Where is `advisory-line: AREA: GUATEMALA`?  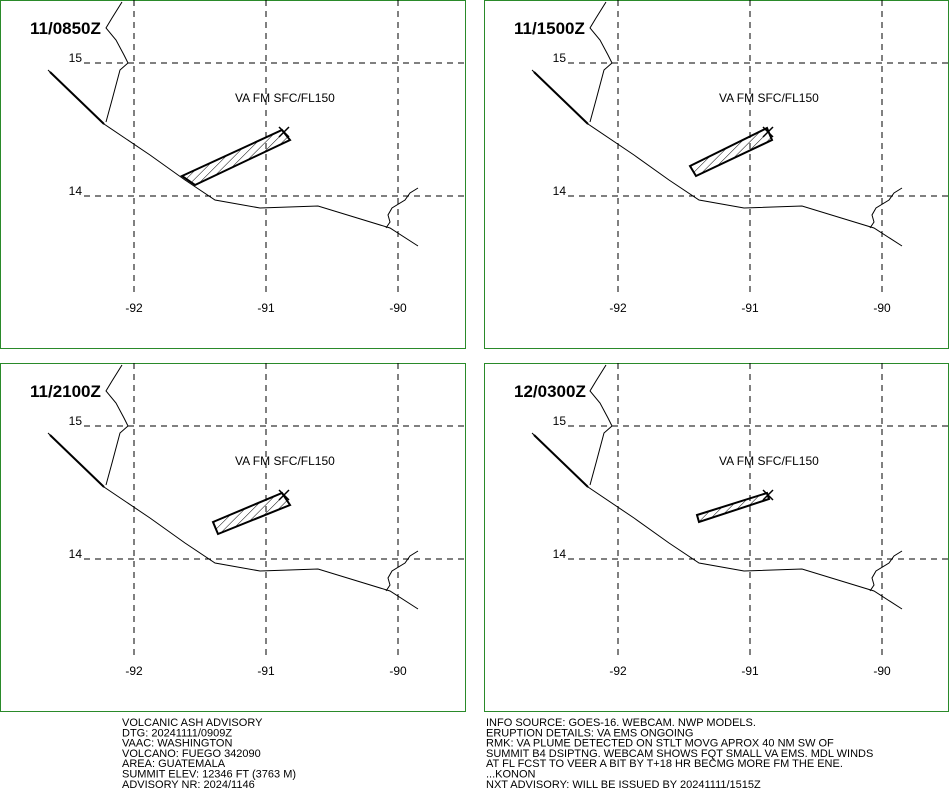
advisory-line: AREA: GUATEMALA is located at coordinates (174, 764).